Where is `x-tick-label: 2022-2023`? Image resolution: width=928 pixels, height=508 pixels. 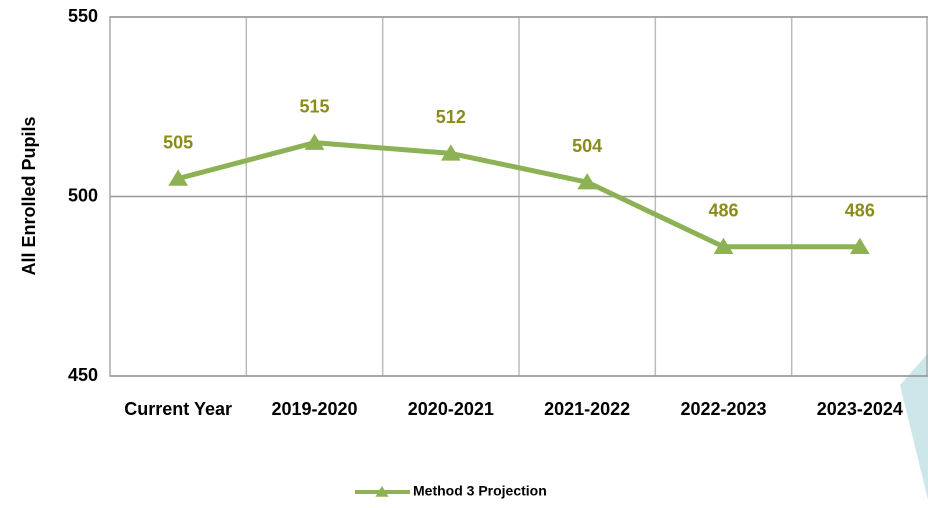
x-tick-label: 2022-2023 is located at coordinates (723, 409).